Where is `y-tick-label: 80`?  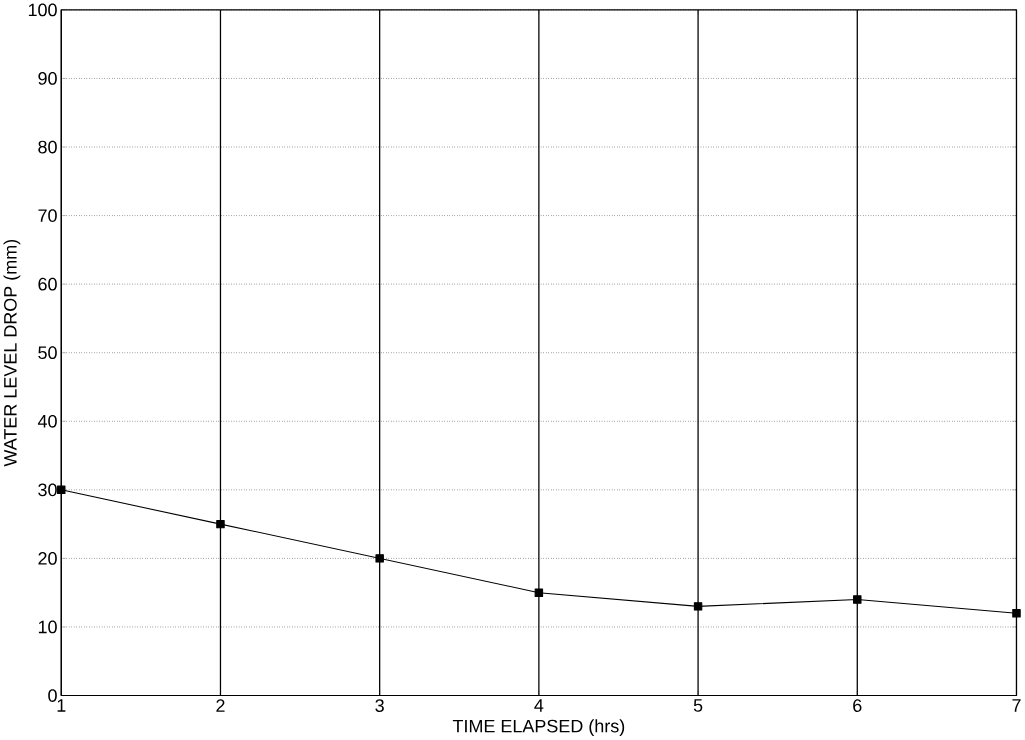
y-tick-label: 80 is located at coordinates (47, 147).